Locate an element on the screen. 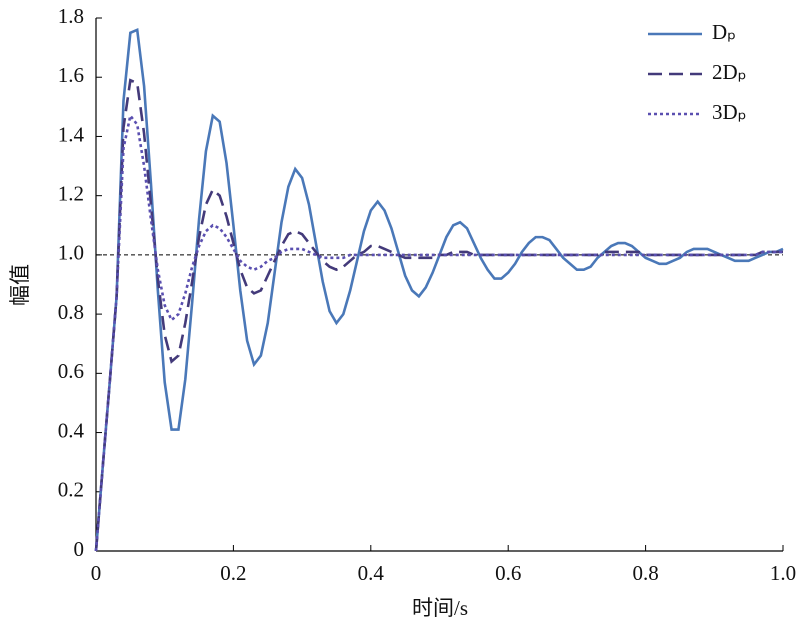 The width and height of the screenshot is (800, 632). y-tick-label: 0.2 is located at coordinates (71, 490).